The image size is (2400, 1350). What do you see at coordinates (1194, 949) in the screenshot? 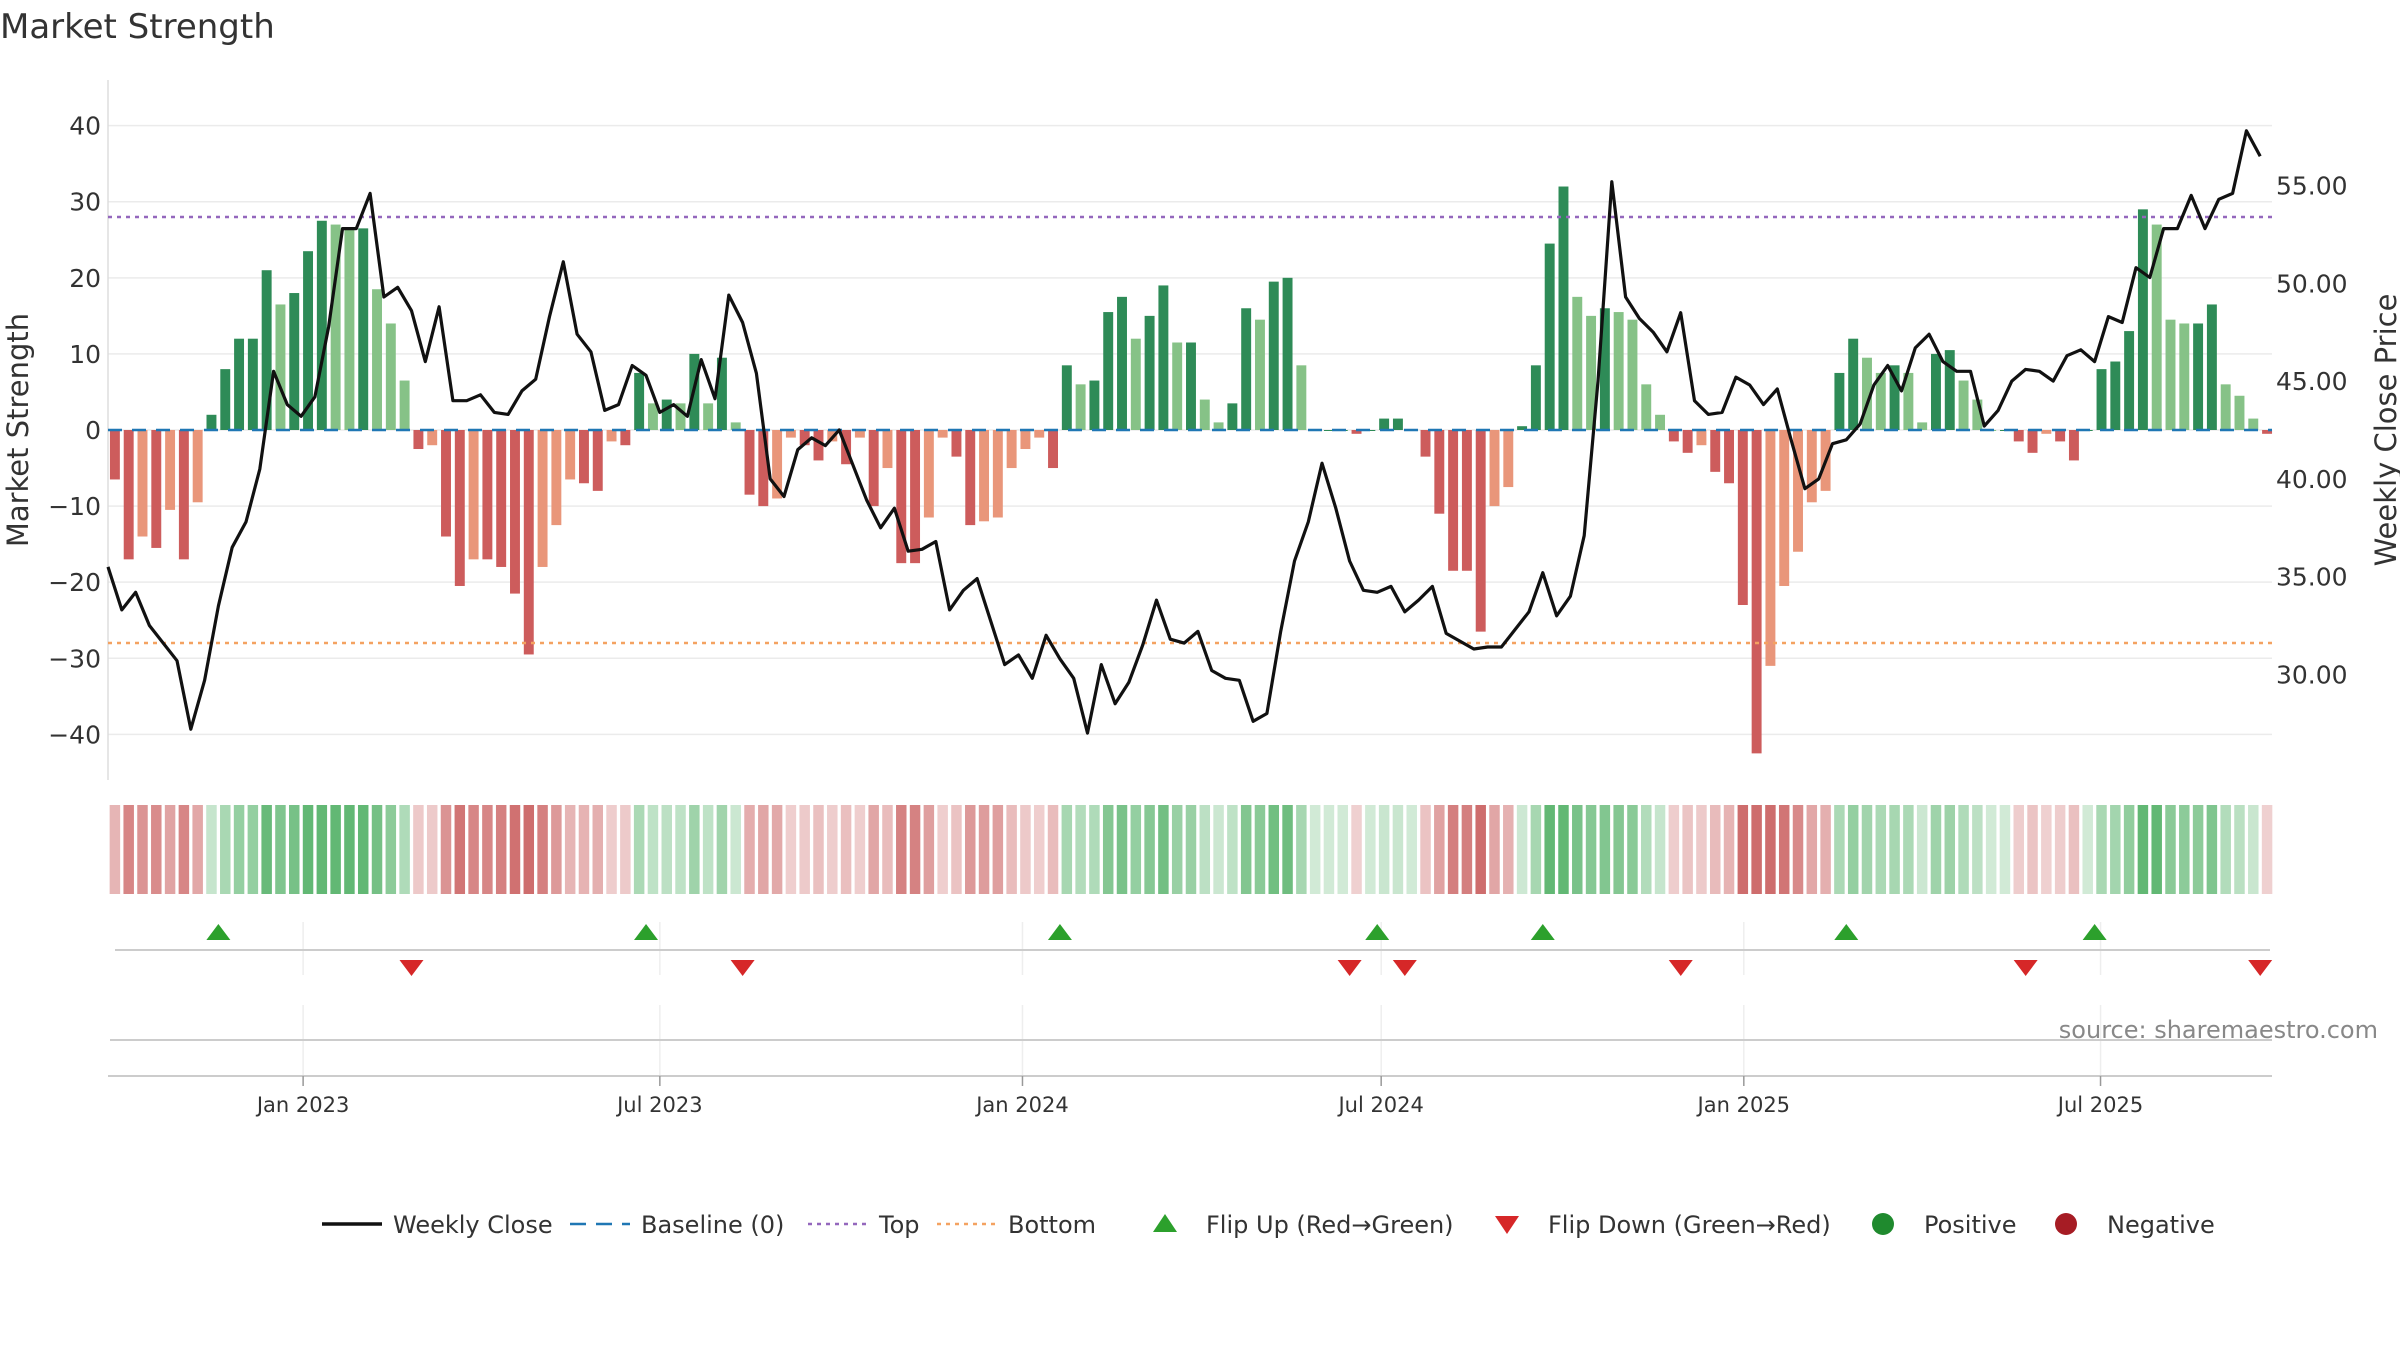
I see `flip-markers-panel` at bounding box center [1194, 949].